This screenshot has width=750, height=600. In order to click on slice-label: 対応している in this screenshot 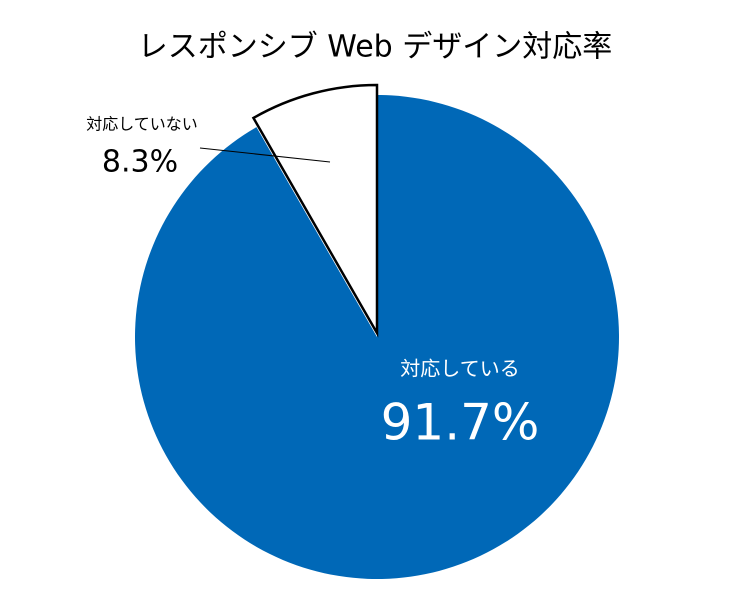, I will do `click(459, 369)`.